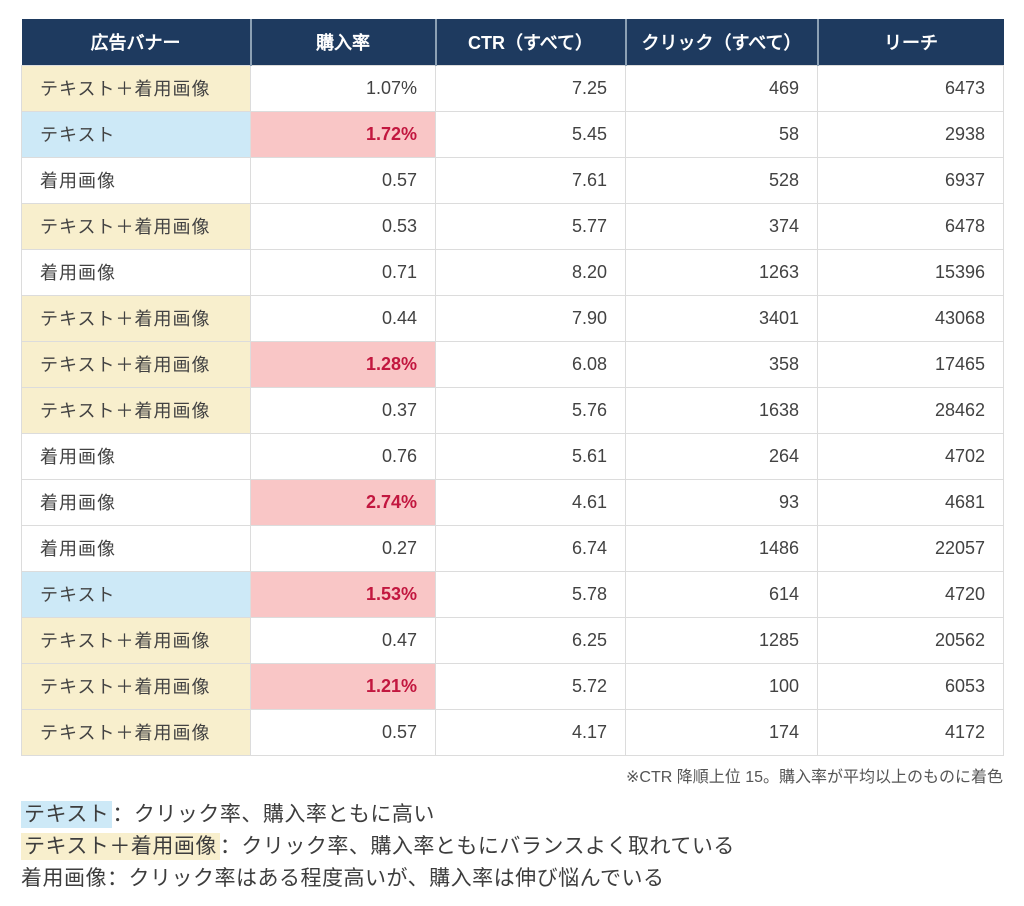  What do you see at coordinates (530, 134) in the screenshot?
I see `cell-ctr: 5.45` at bounding box center [530, 134].